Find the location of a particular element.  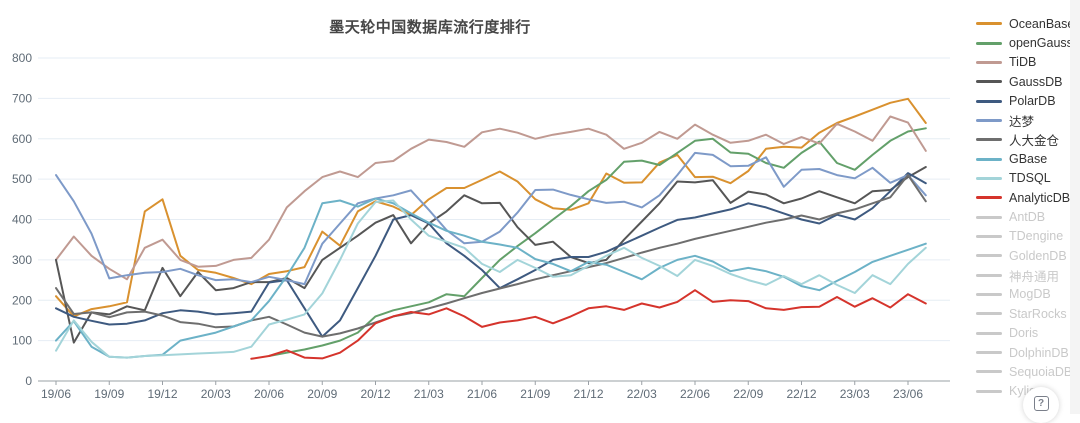

legend-item-TDSQL: TDSQL is located at coordinates (1028, 178).